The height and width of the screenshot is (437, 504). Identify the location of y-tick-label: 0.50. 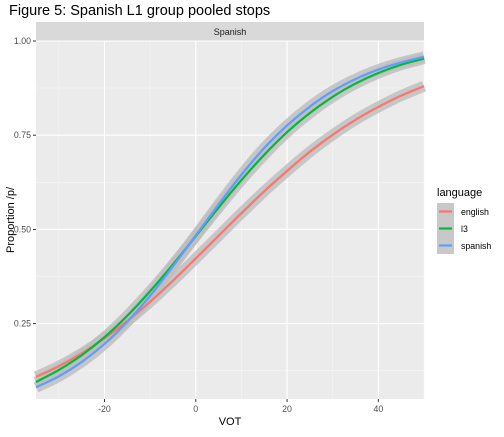
(22, 229).